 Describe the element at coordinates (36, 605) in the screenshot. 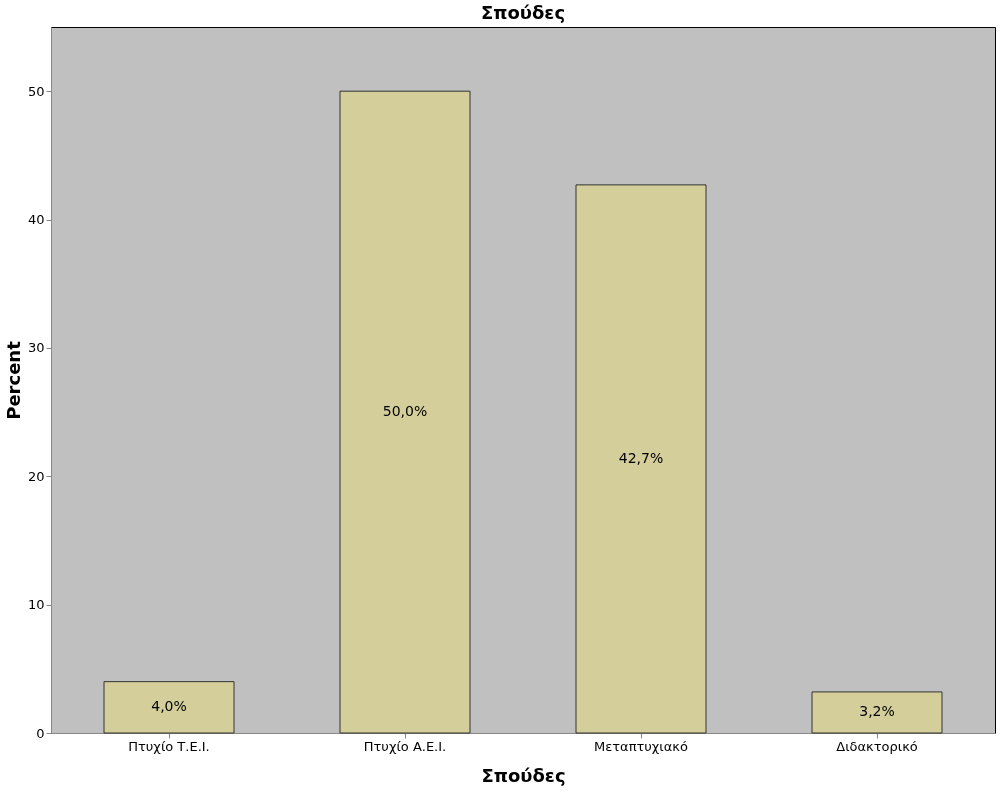

I see `y-tick-label: 10` at that location.